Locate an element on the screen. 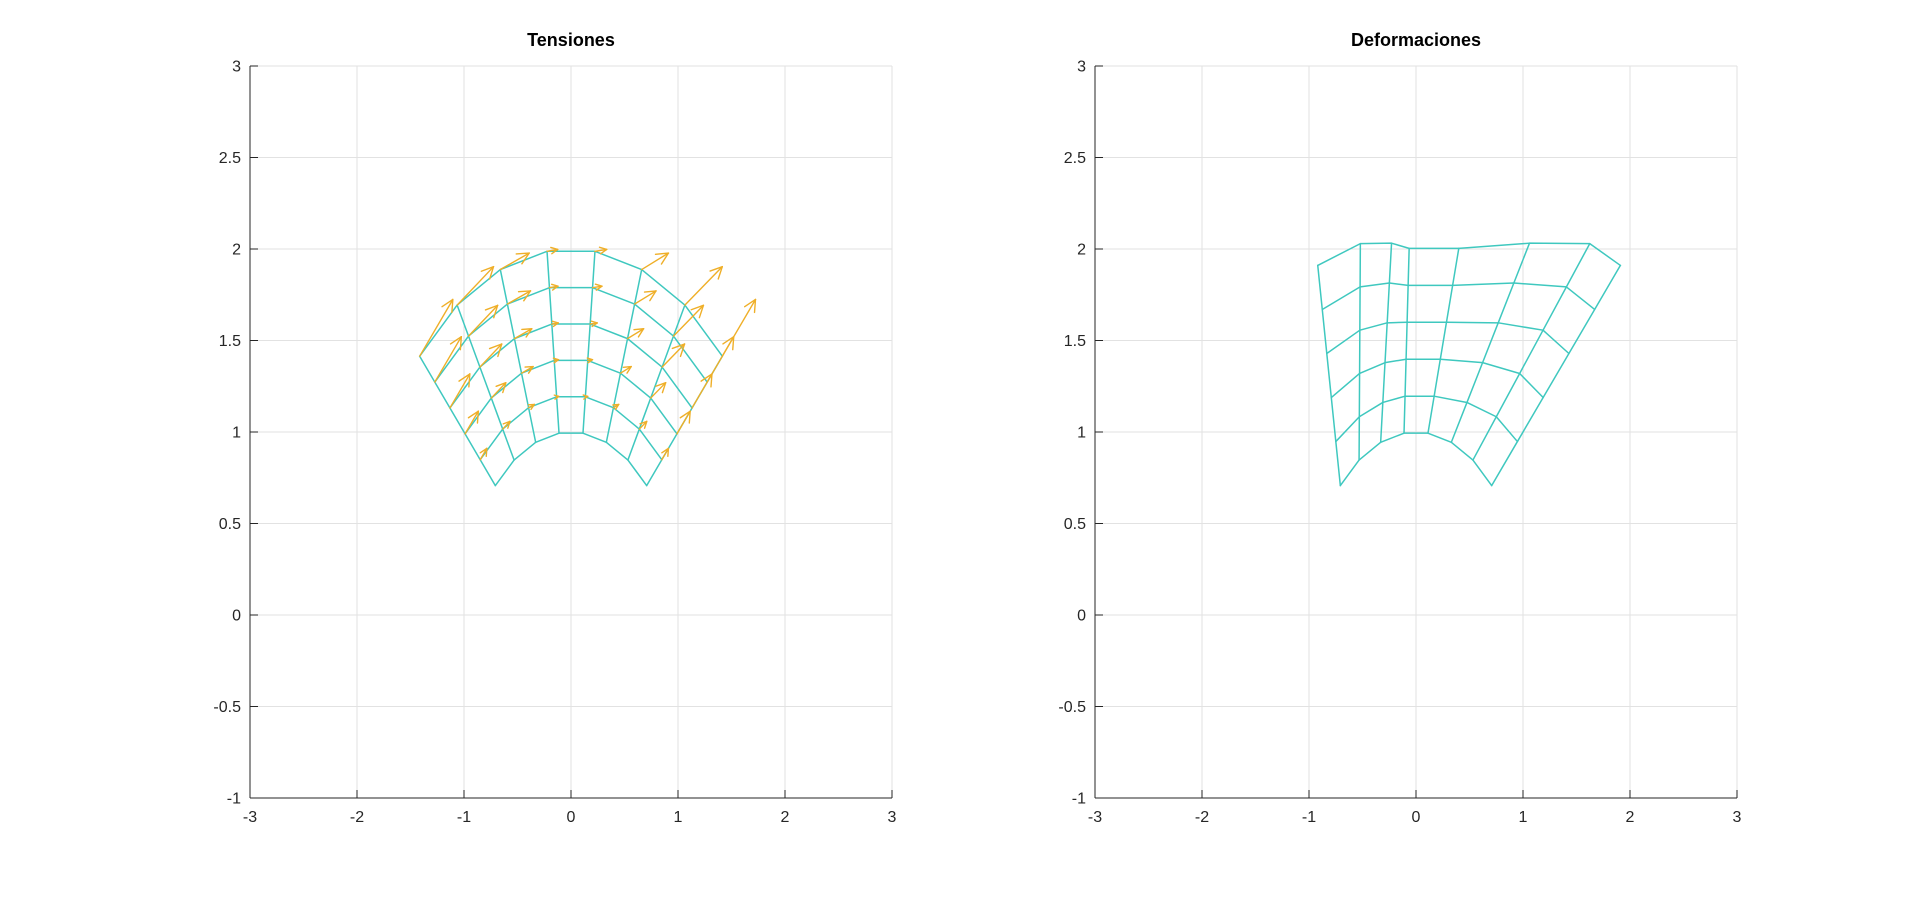 Image resolution: width=1920 pixels, height=899 pixels. y-tick-label: 1 is located at coordinates (1081, 433).